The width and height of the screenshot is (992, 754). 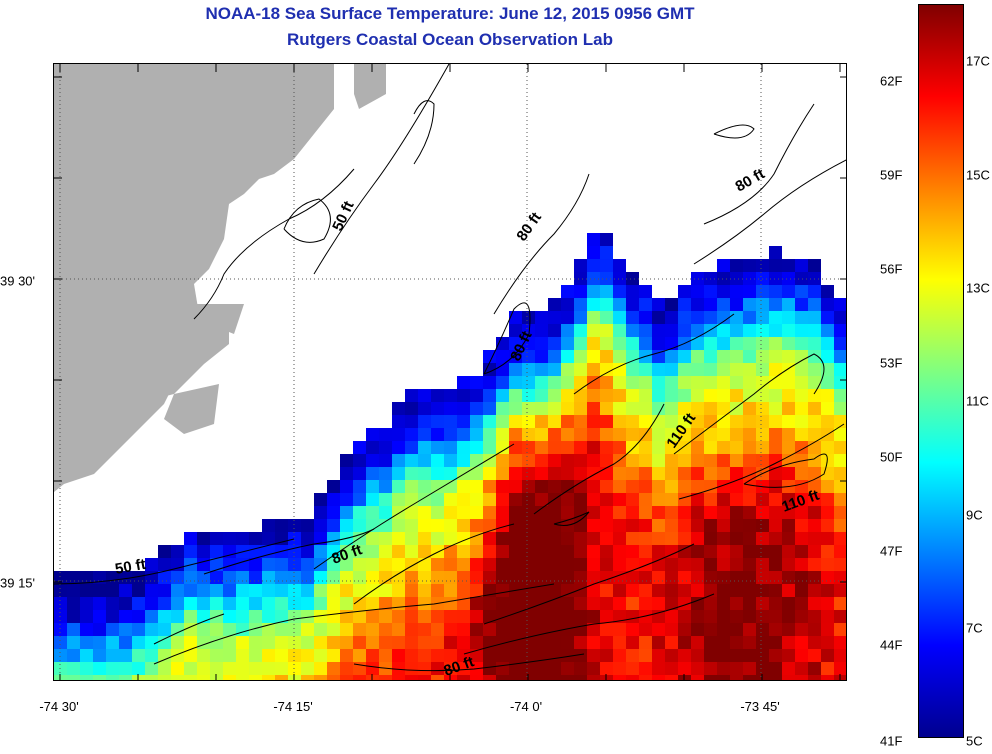 I want to click on colorbar-f-label: 41F, so click(x=891, y=741).